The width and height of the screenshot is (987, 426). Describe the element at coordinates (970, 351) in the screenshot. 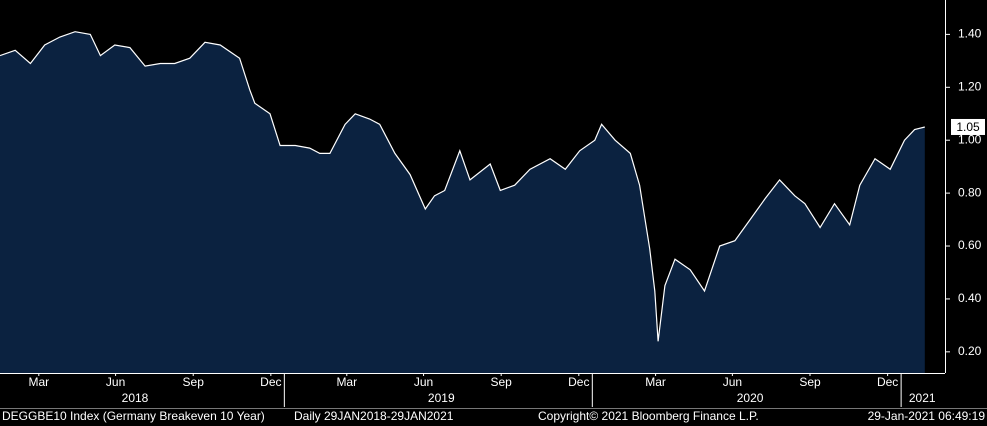

I see `y-tick-label: 0.20` at that location.